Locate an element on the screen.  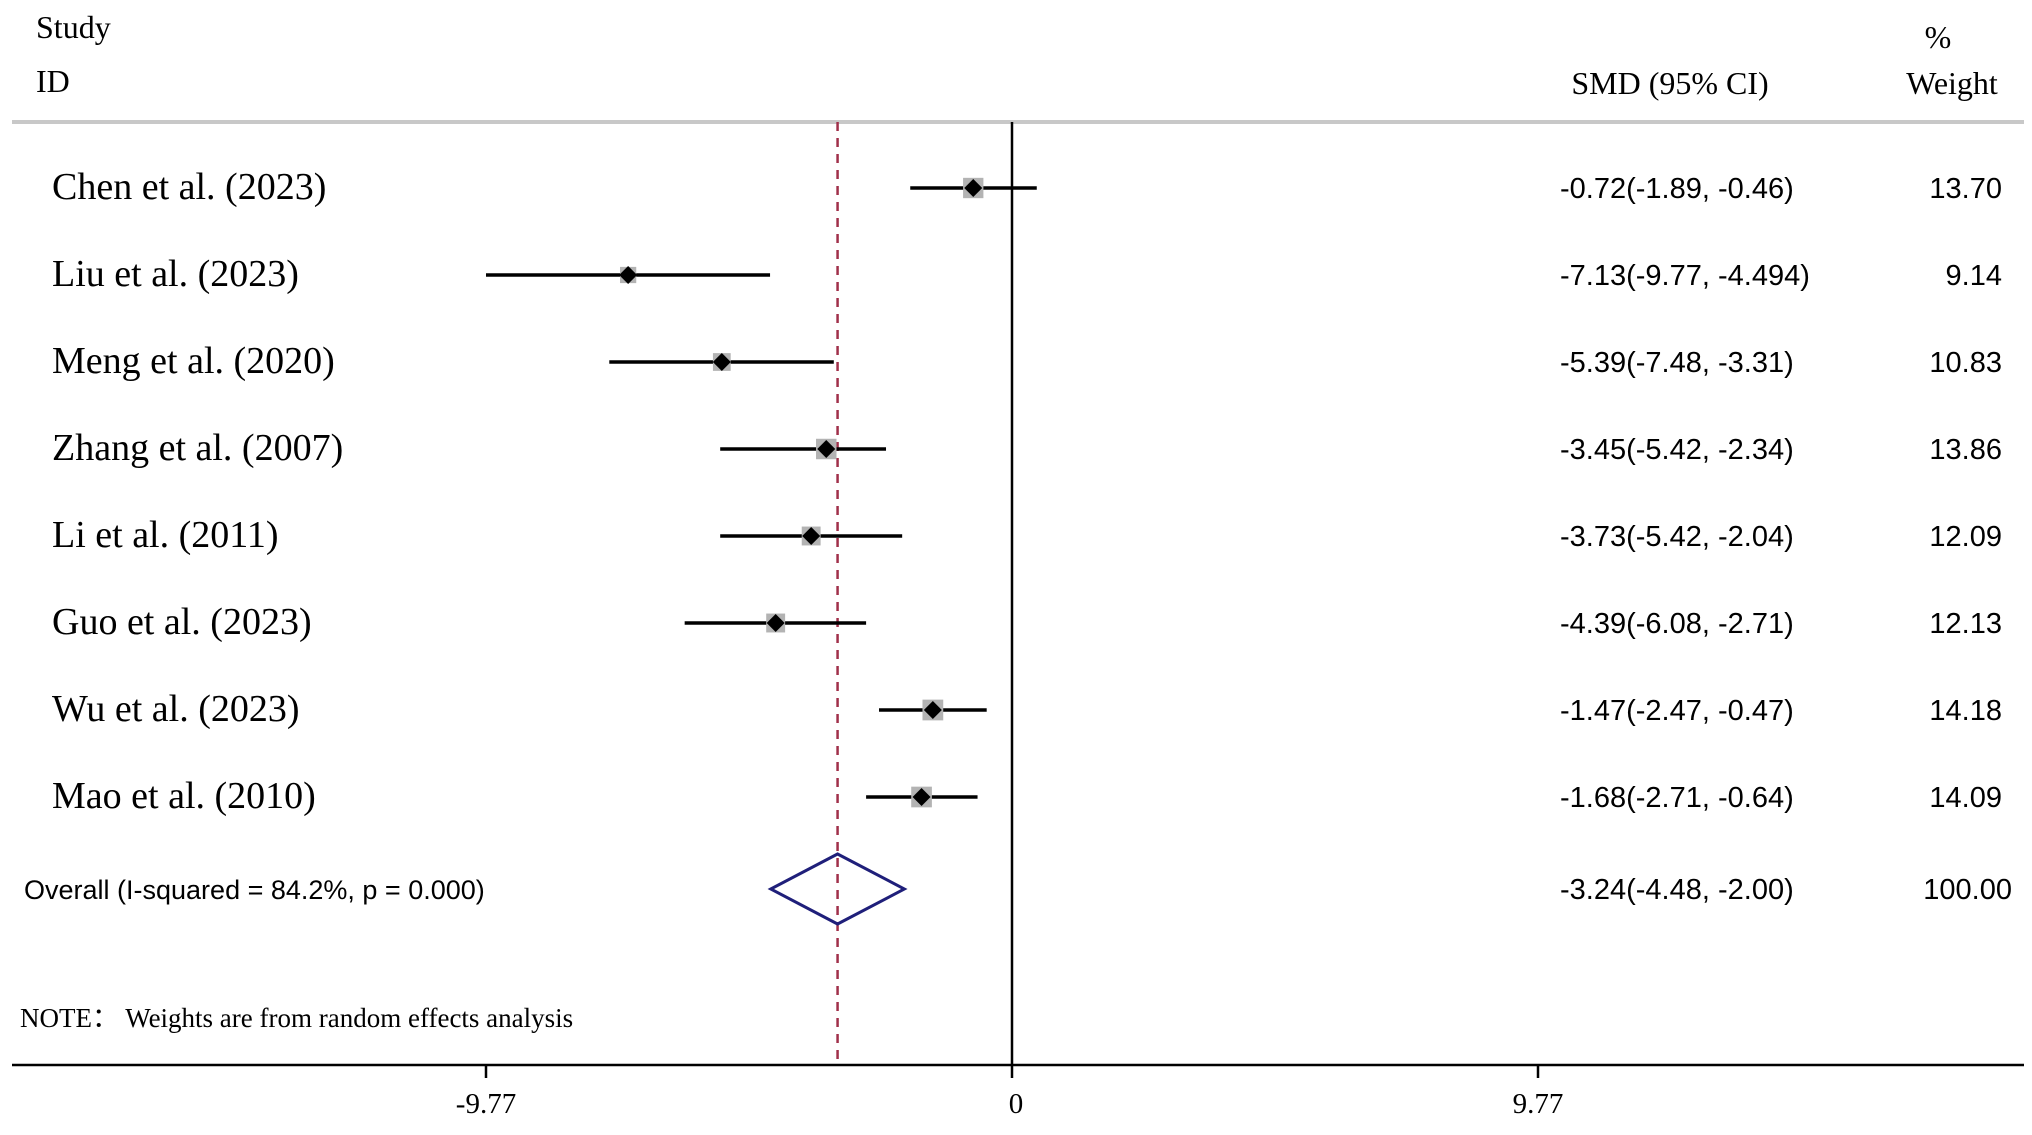
study-ci-text: -5.39(-7.48, -3.31) is located at coordinates (1677, 363).